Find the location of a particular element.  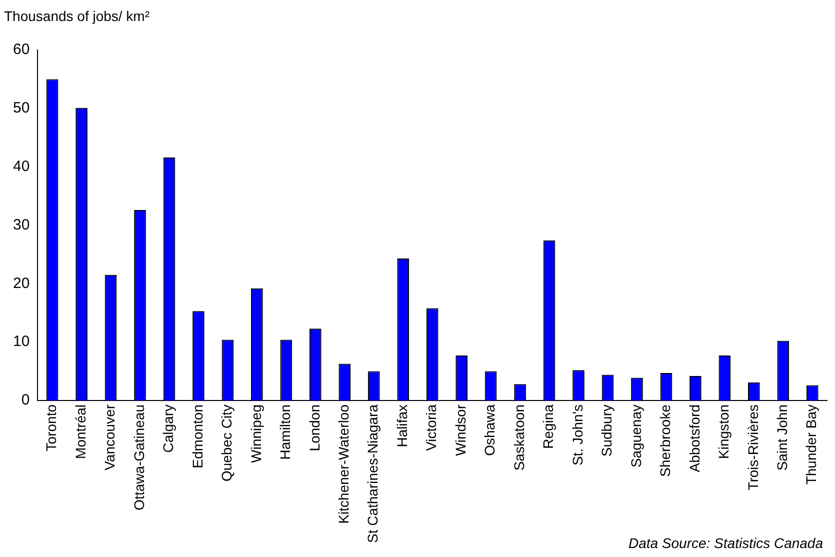

x-tick-label: Winnipeg is located at coordinates (256, 433).